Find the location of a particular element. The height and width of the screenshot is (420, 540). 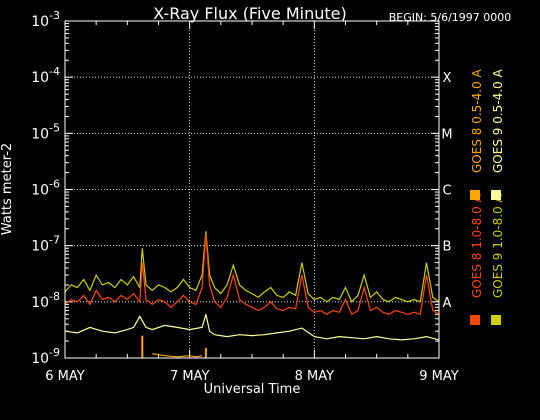

flare-class-label: M is located at coordinates (446, 134).